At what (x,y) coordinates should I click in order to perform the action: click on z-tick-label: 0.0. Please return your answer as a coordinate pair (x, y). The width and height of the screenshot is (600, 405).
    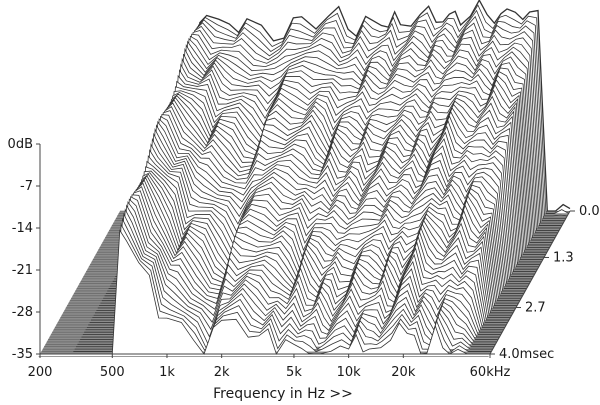
    Looking at the image, I should click on (589, 211).